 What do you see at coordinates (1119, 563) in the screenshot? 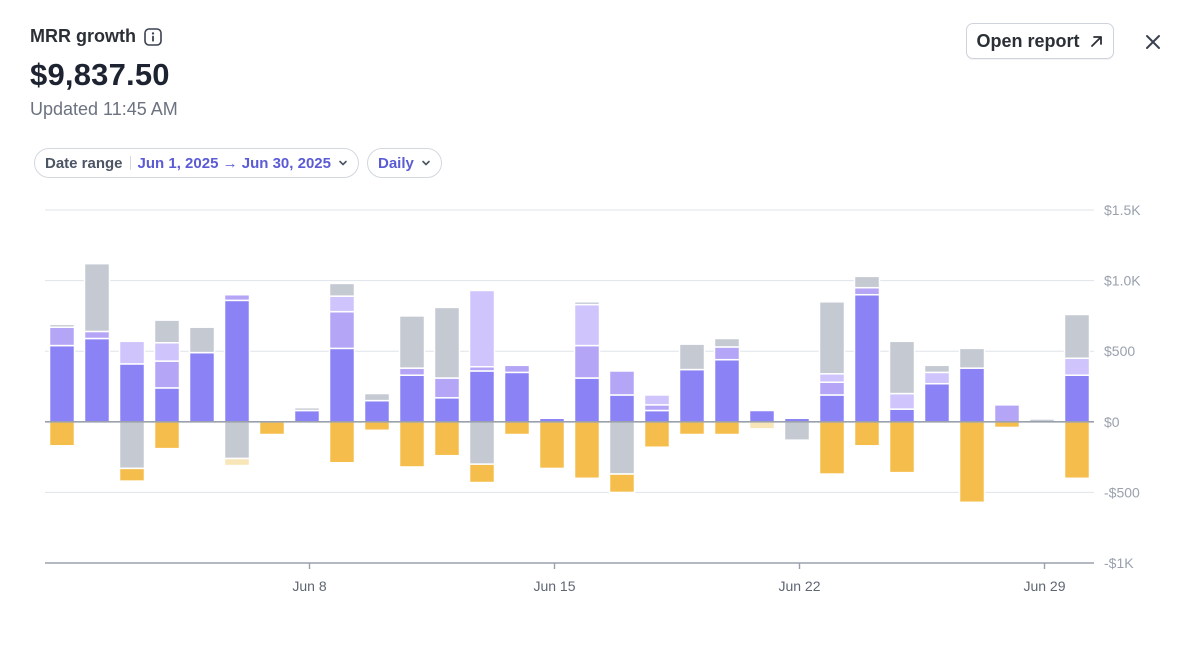
I see `y-tick-label: -$1K` at bounding box center [1119, 563].